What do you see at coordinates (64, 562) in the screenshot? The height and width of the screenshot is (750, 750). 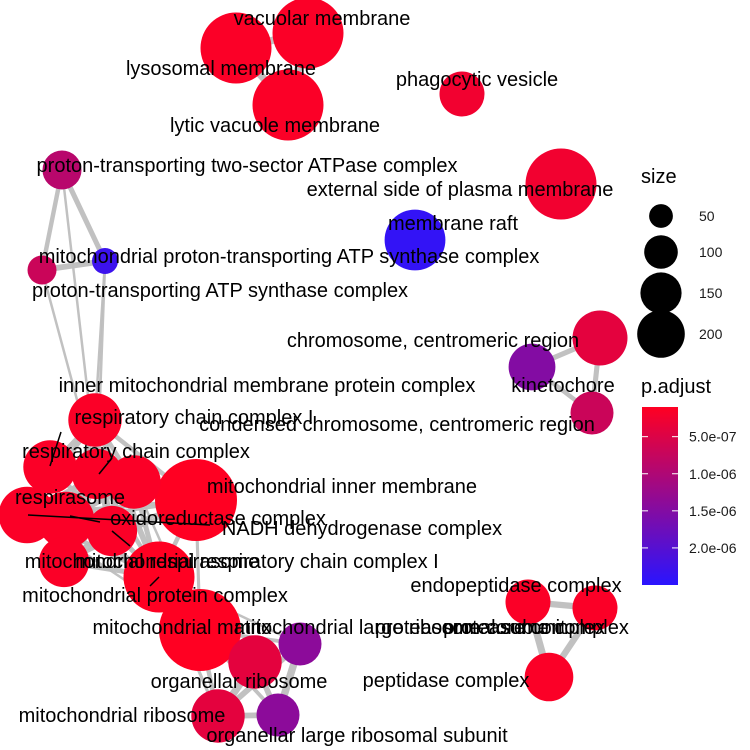 I see `node-mitochondrial-respiratory-chain-complex-i` at bounding box center [64, 562].